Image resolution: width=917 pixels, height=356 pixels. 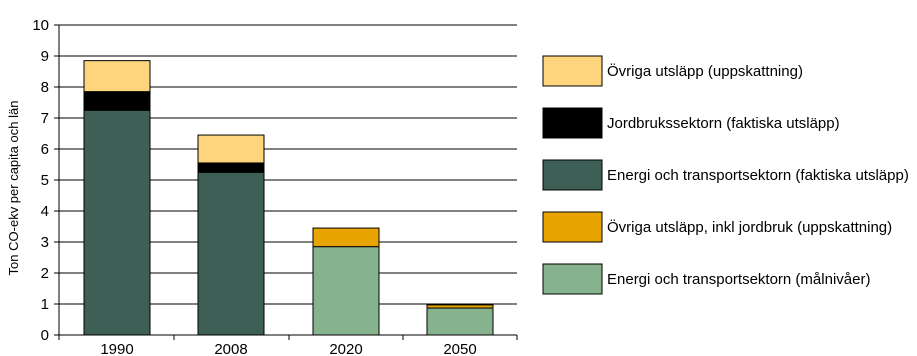 I want to click on y-tick-label: 9, so click(x=45, y=56).